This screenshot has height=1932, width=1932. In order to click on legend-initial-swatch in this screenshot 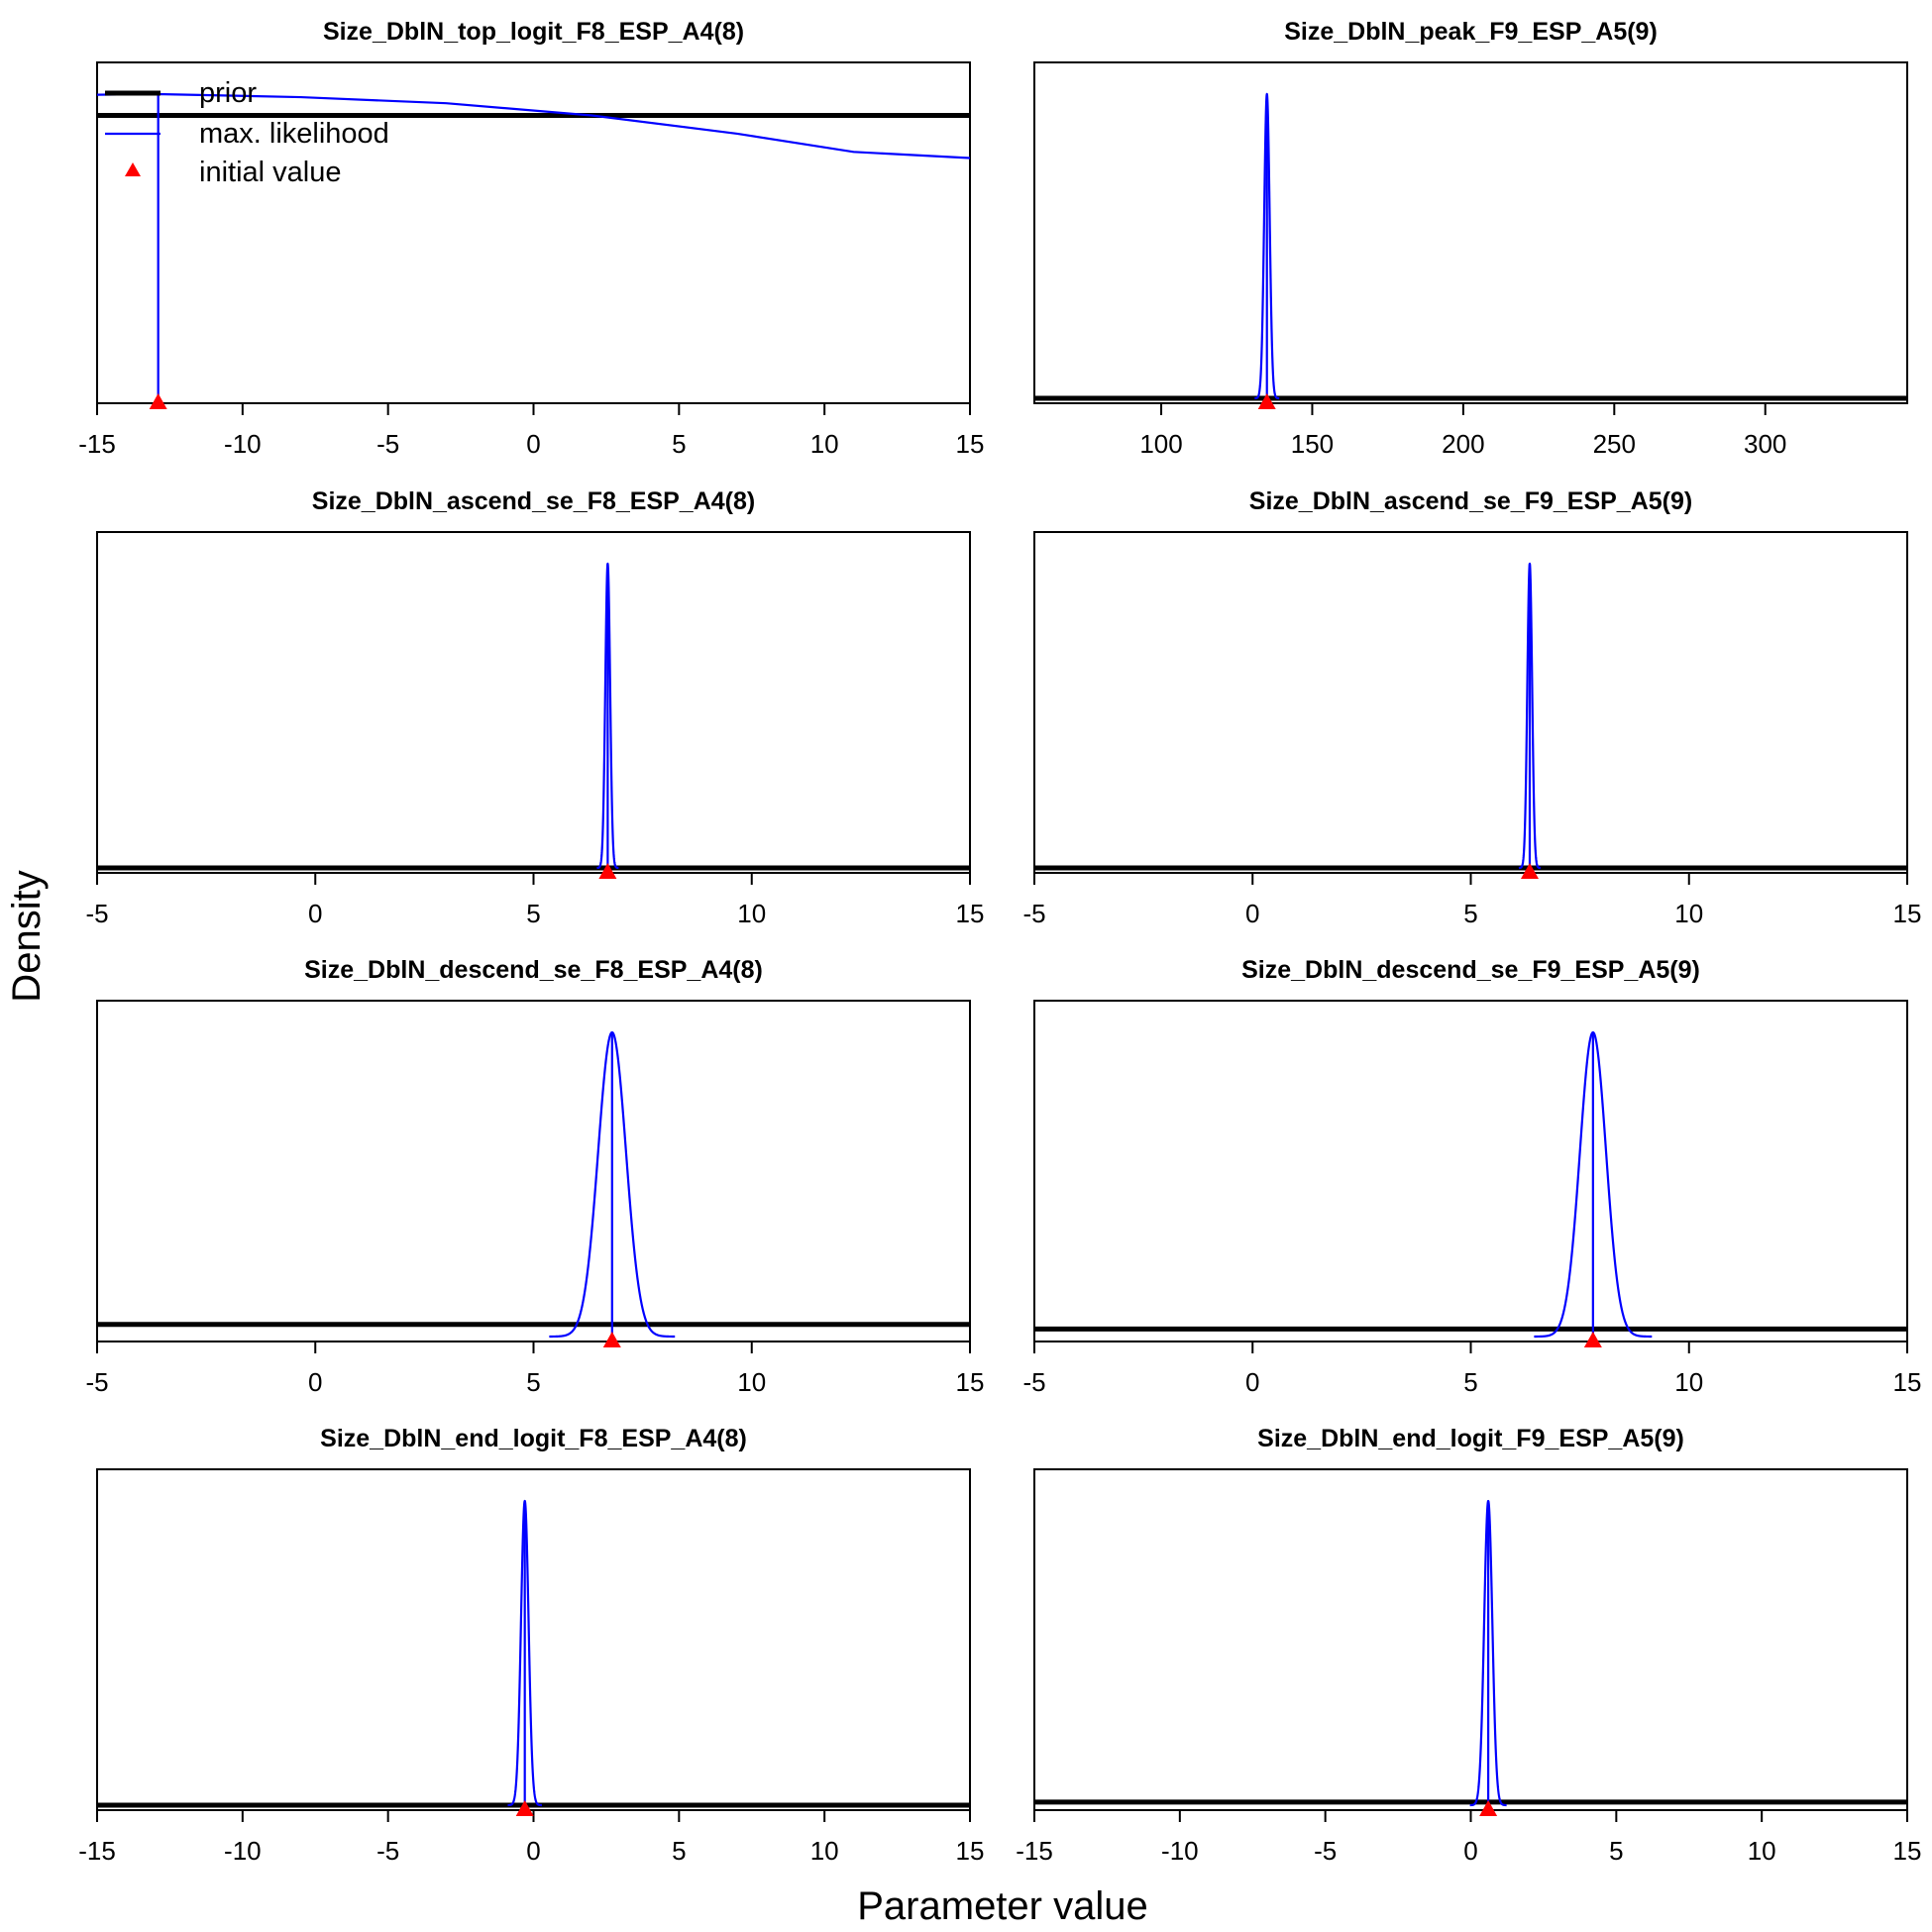, I will do `click(133, 169)`.